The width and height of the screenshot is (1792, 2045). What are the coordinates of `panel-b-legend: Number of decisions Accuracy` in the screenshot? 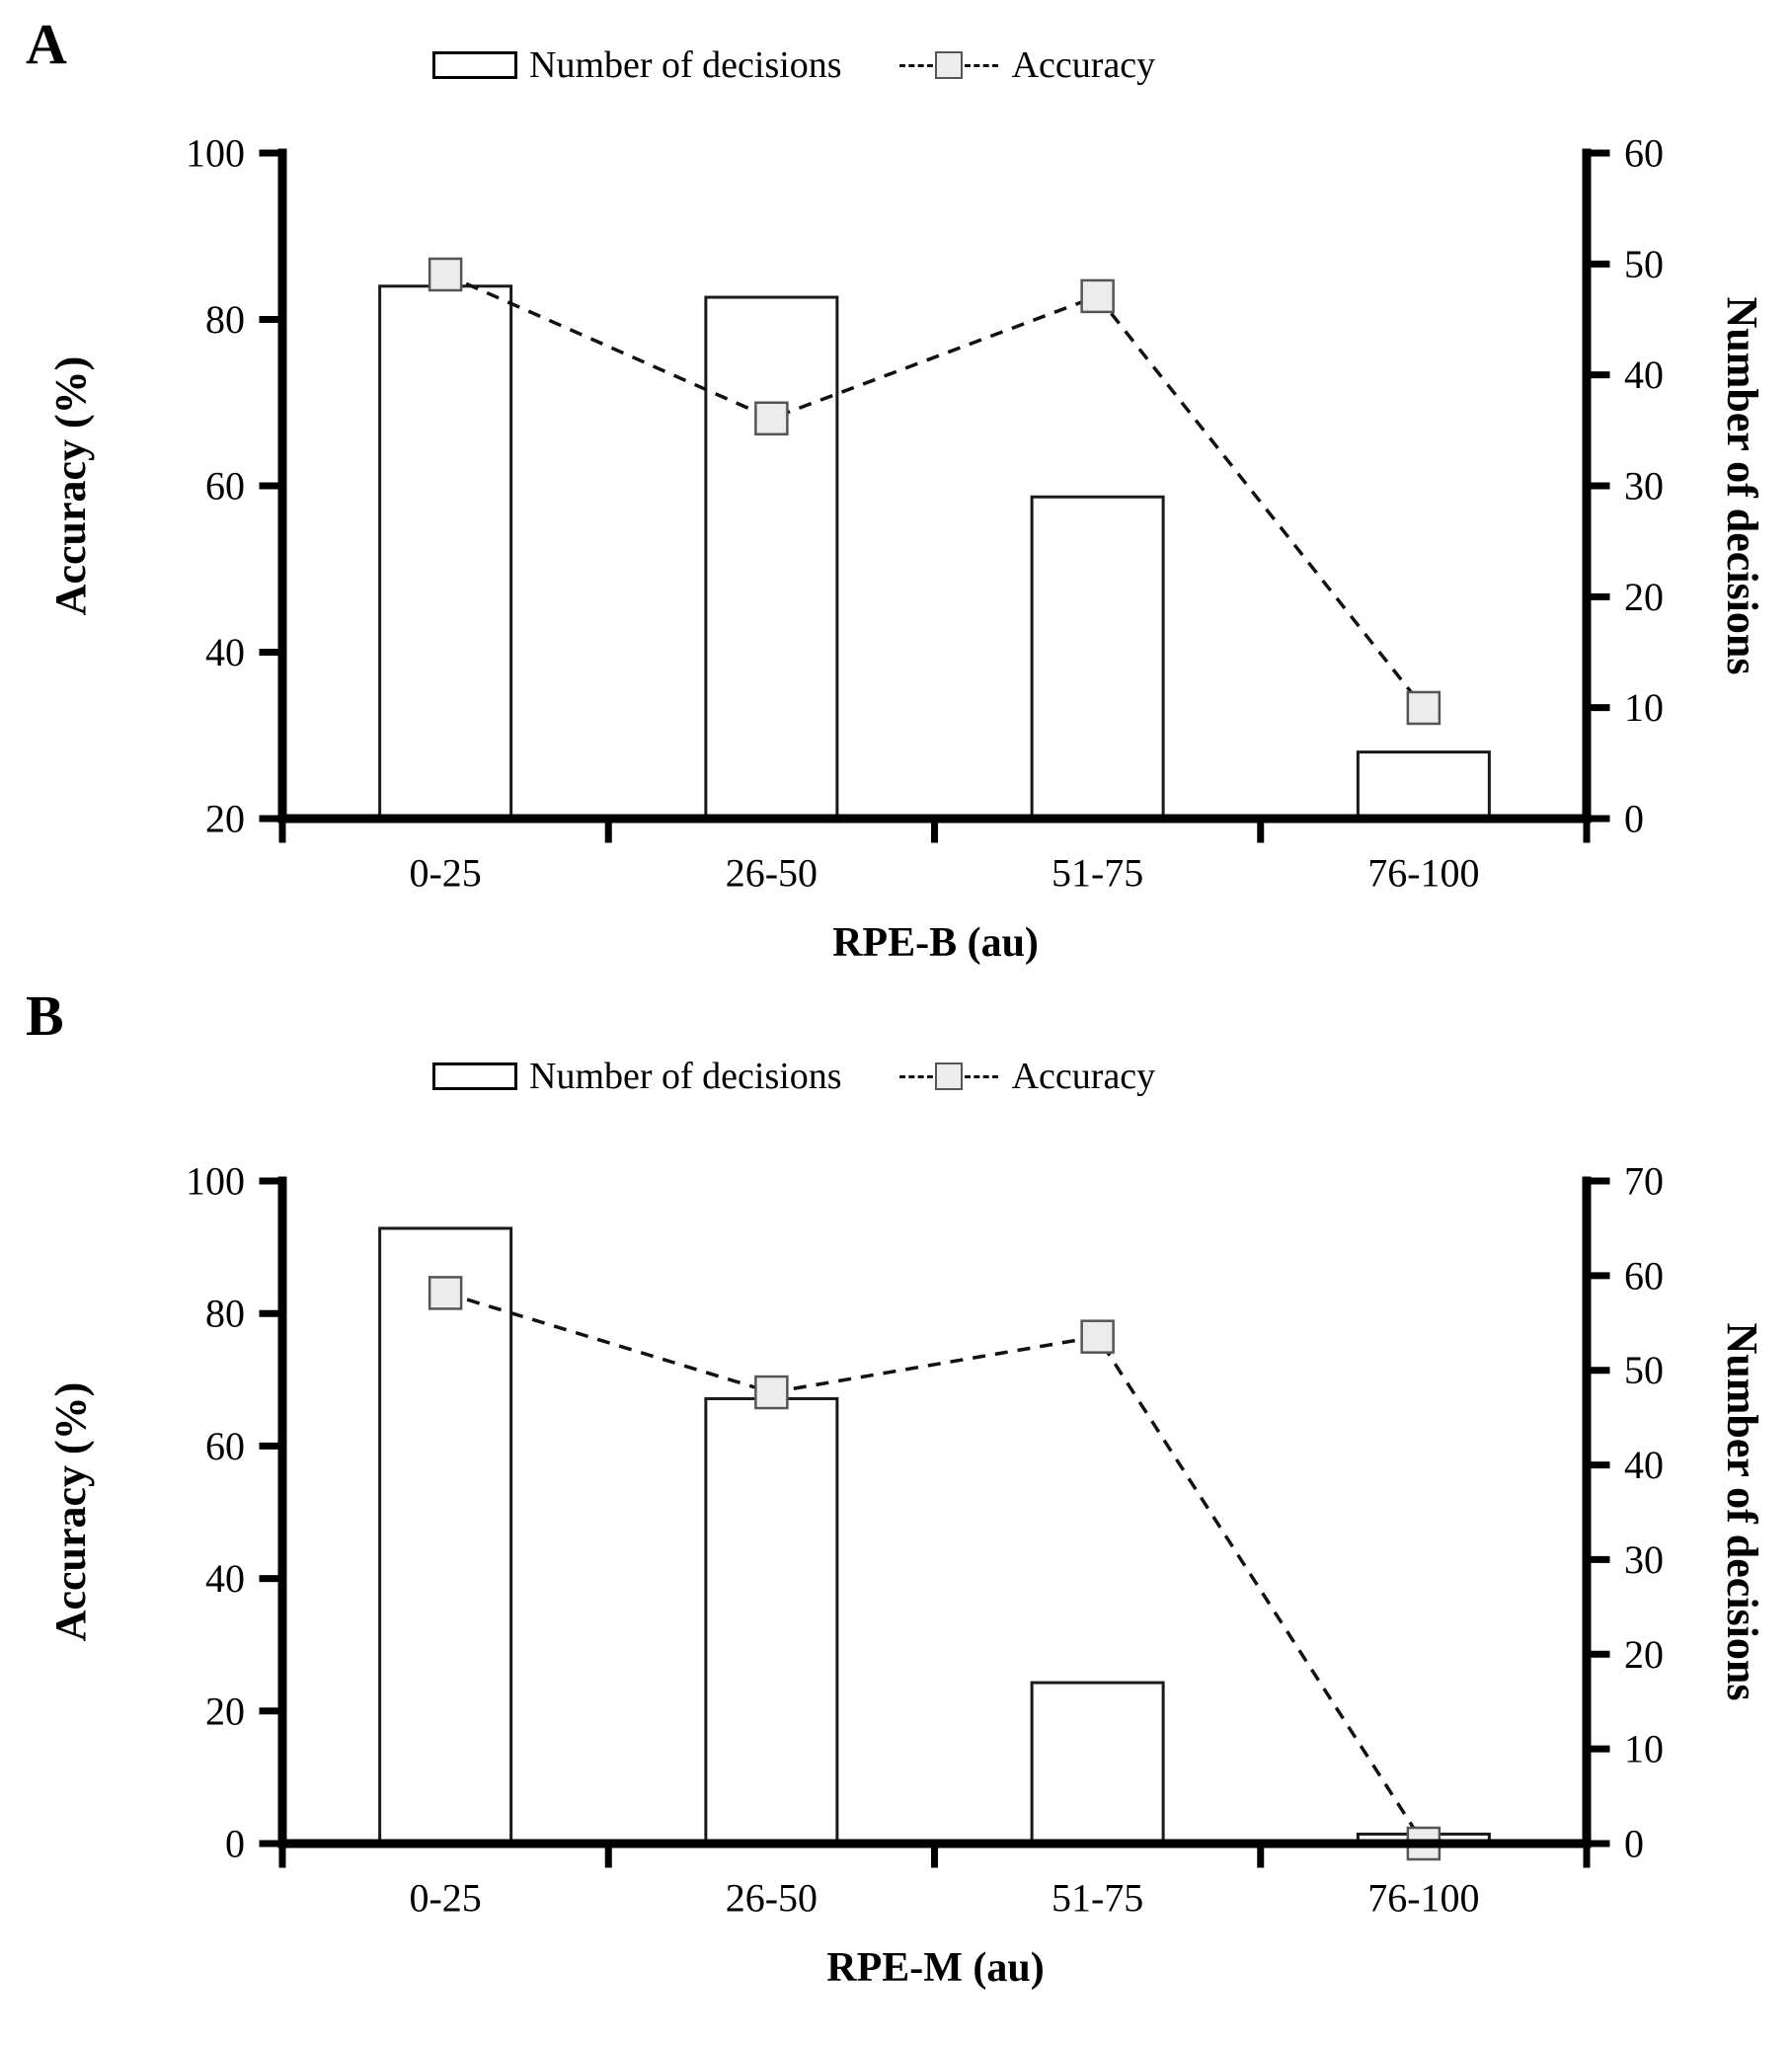 It's located at (793, 1076).